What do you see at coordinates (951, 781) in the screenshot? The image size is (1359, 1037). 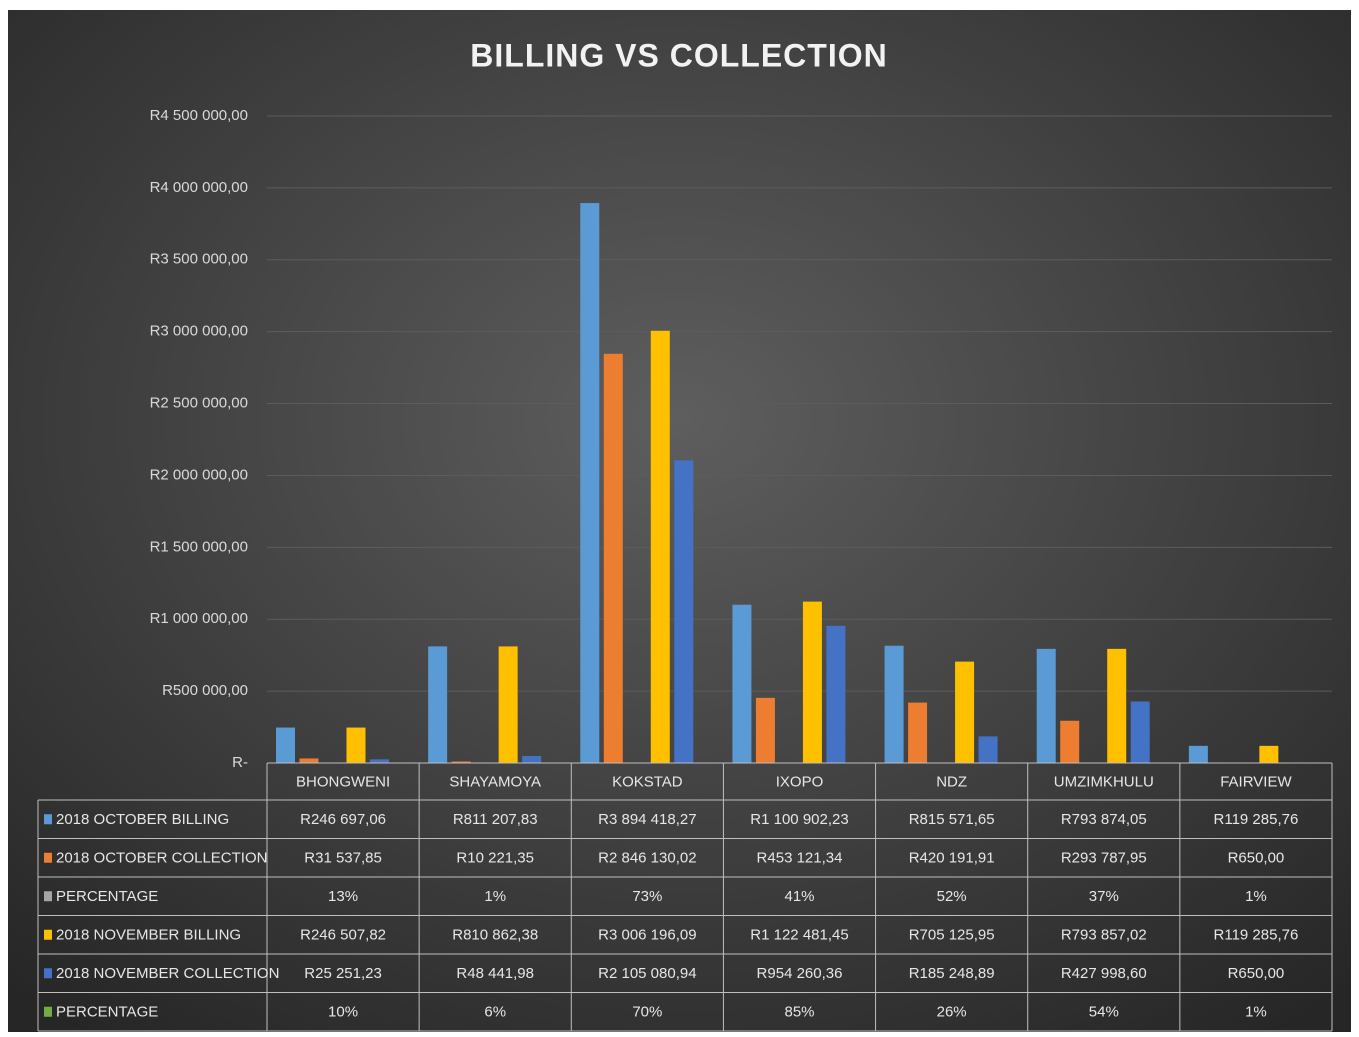 I see `x-tick-label: NDZ` at bounding box center [951, 781].